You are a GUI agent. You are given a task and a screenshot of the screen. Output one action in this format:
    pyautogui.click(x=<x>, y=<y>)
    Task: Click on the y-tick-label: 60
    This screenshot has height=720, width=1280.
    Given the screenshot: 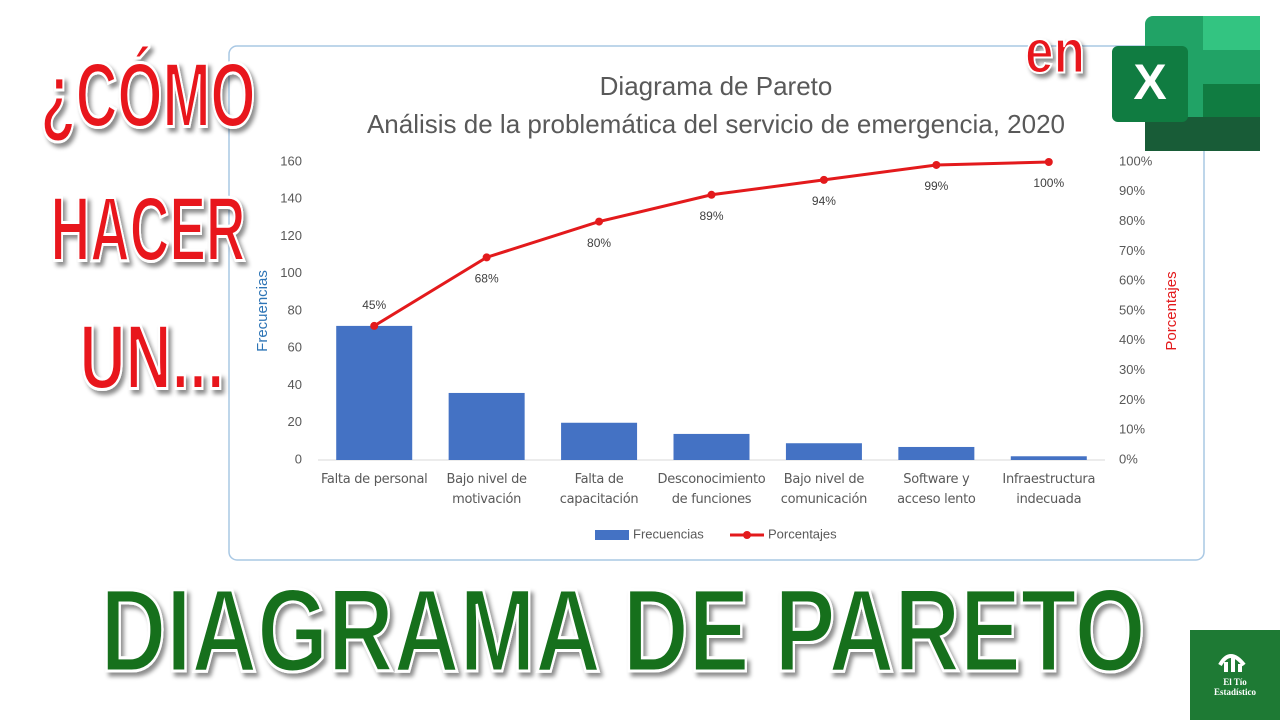 What is the action you would take?
    pyautogui.click(x=295, y=347)
    